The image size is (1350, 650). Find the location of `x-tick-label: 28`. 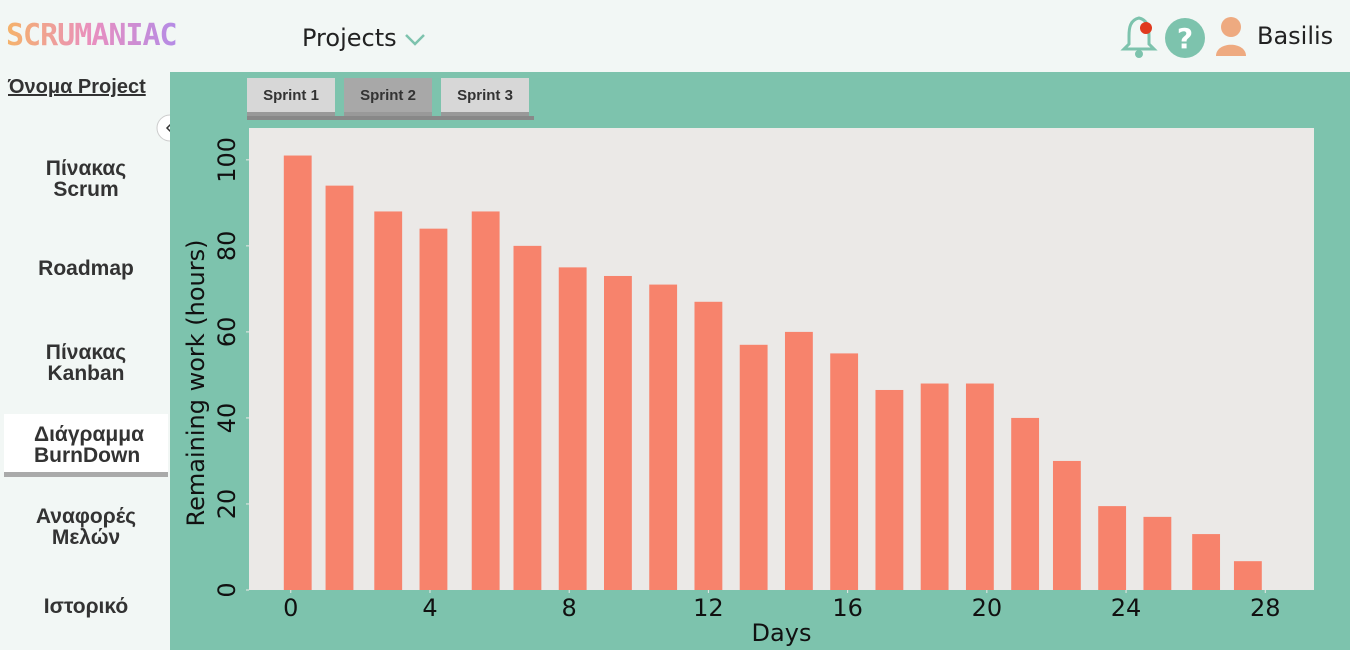

x-tick-label: 28 is located at coordinates (1265, 608).